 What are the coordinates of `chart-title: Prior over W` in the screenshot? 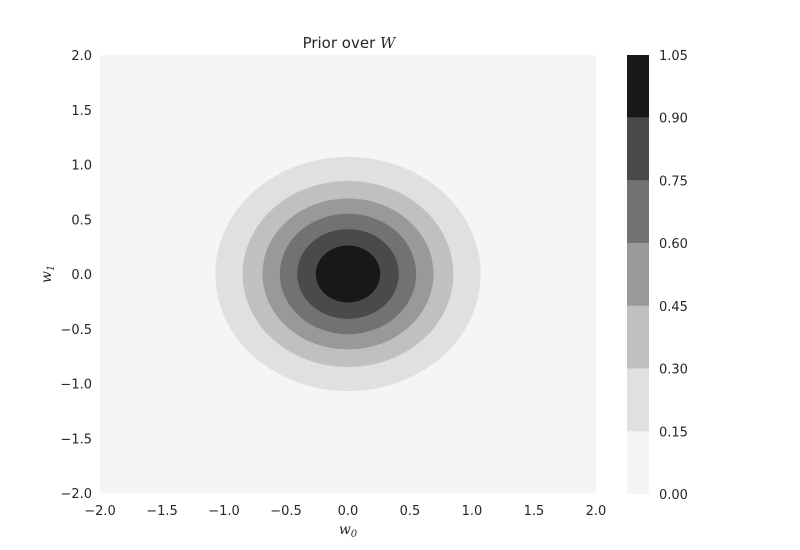 It's located at (350, 43).